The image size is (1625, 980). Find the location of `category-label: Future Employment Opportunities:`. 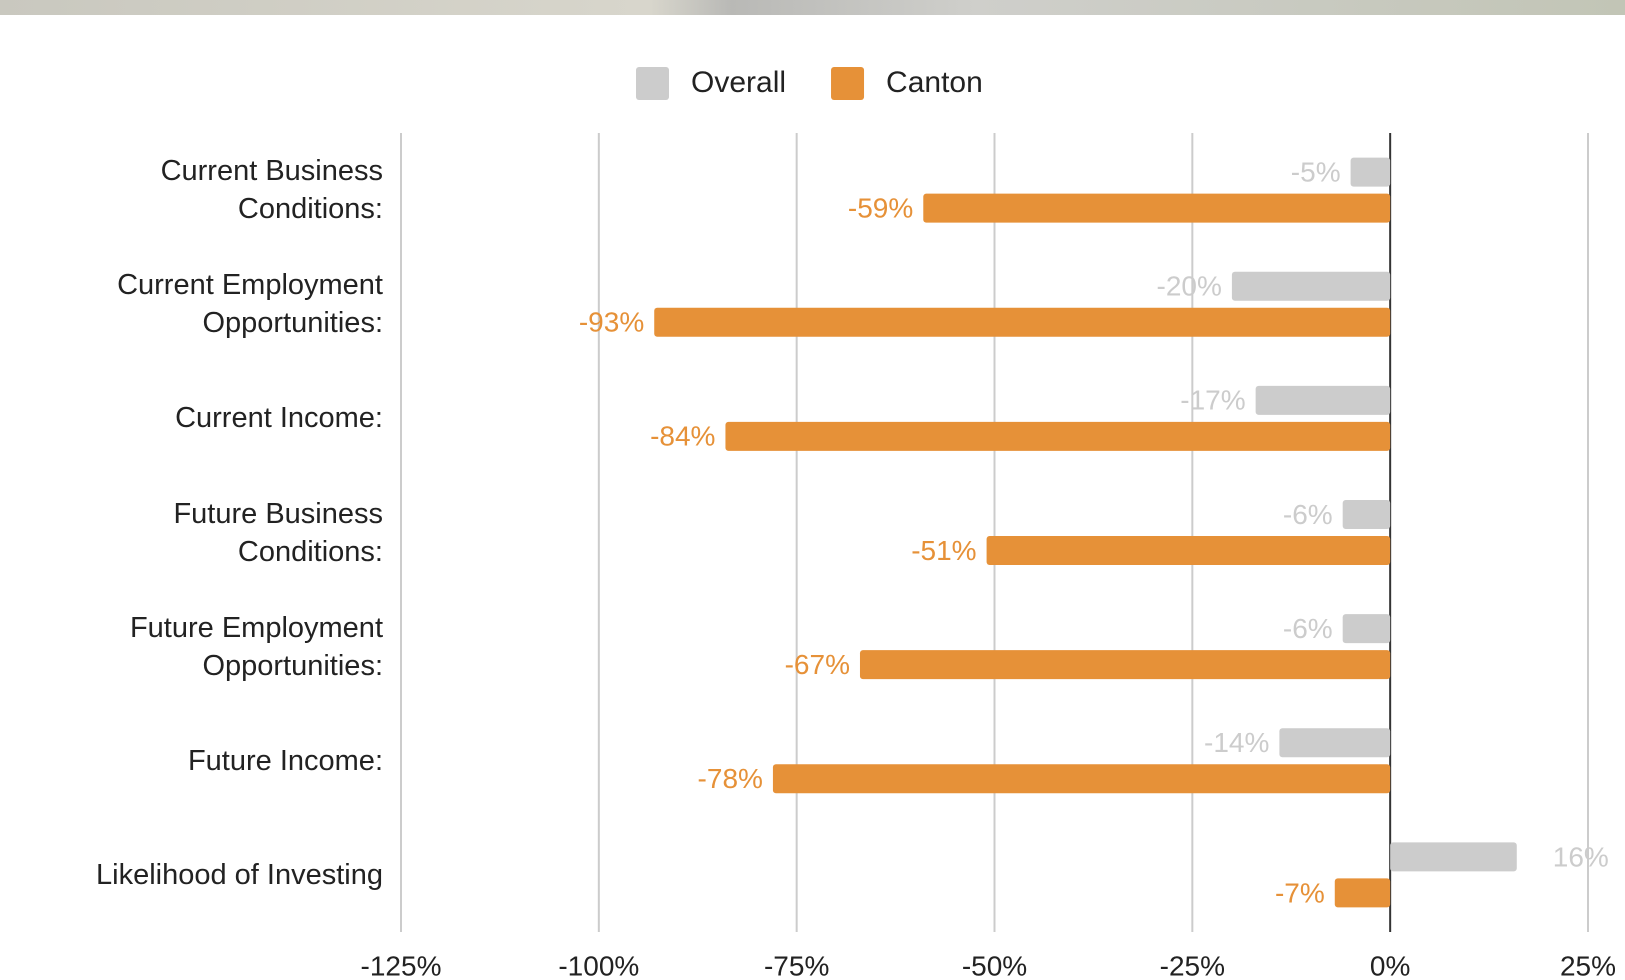

category-label: Future Employment Opportunities: is located at coordinates (256, 646).